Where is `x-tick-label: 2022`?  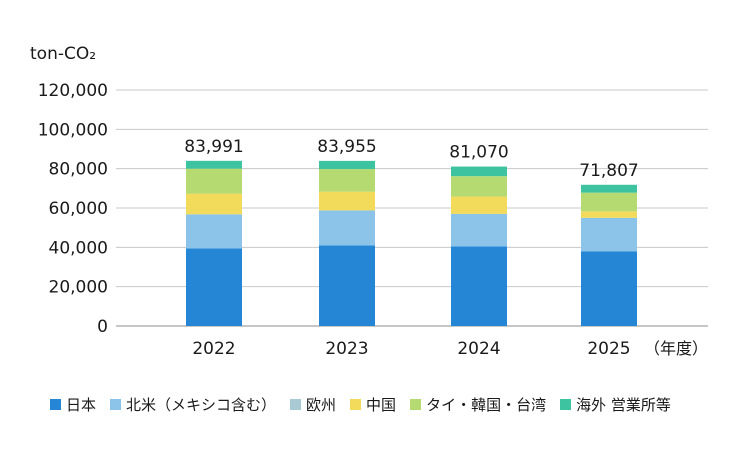 x-tick-label: 2022 is located at coordinates (213, 349).